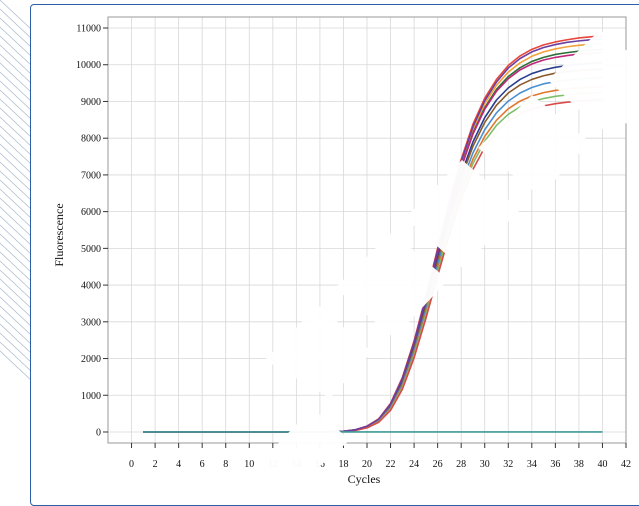  I want to click on x-tick-label: 32, so click(508, 464).